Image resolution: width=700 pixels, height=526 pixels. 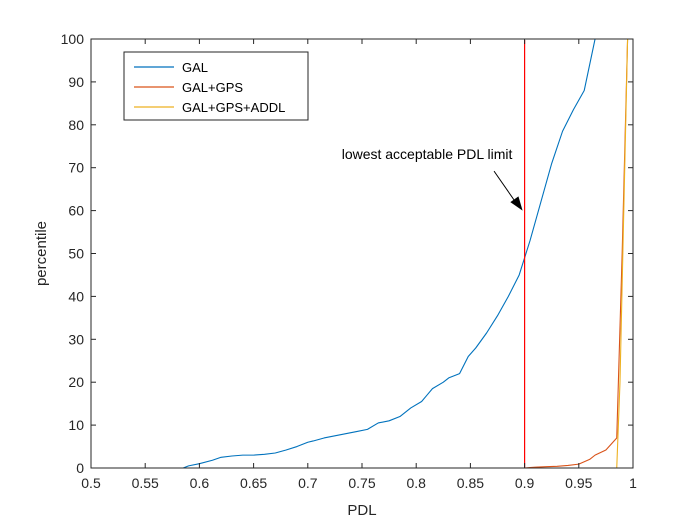 I want to click on legend: GAL GAL+GPS GAL+GPS+ADDL, so click(x=216, y=86).